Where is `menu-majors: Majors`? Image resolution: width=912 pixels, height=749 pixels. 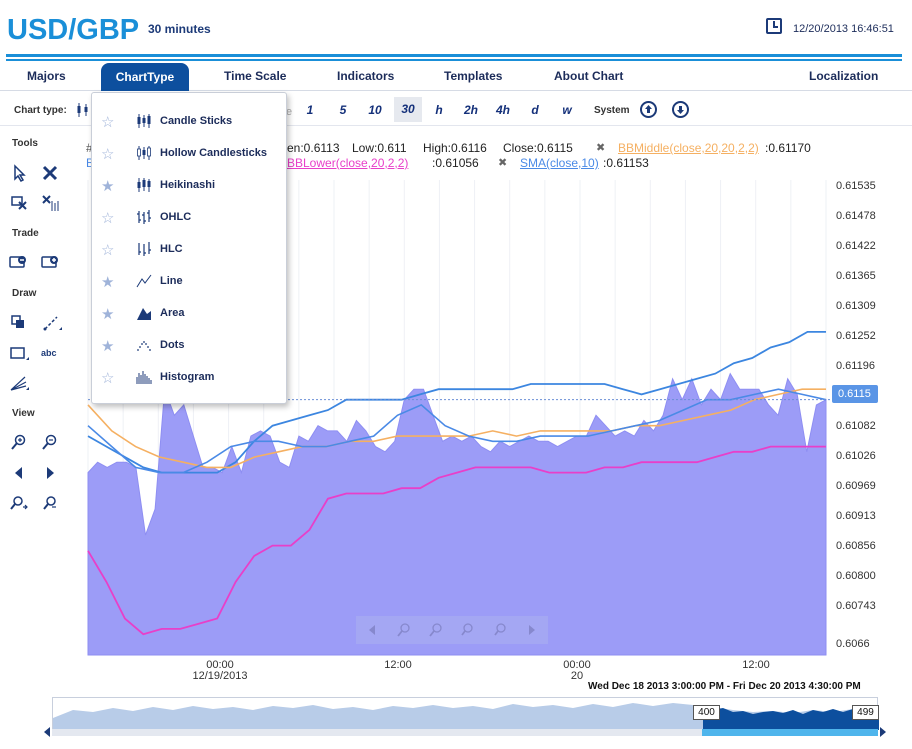
menu-majors: Majors is located at coordinates (46, 76).